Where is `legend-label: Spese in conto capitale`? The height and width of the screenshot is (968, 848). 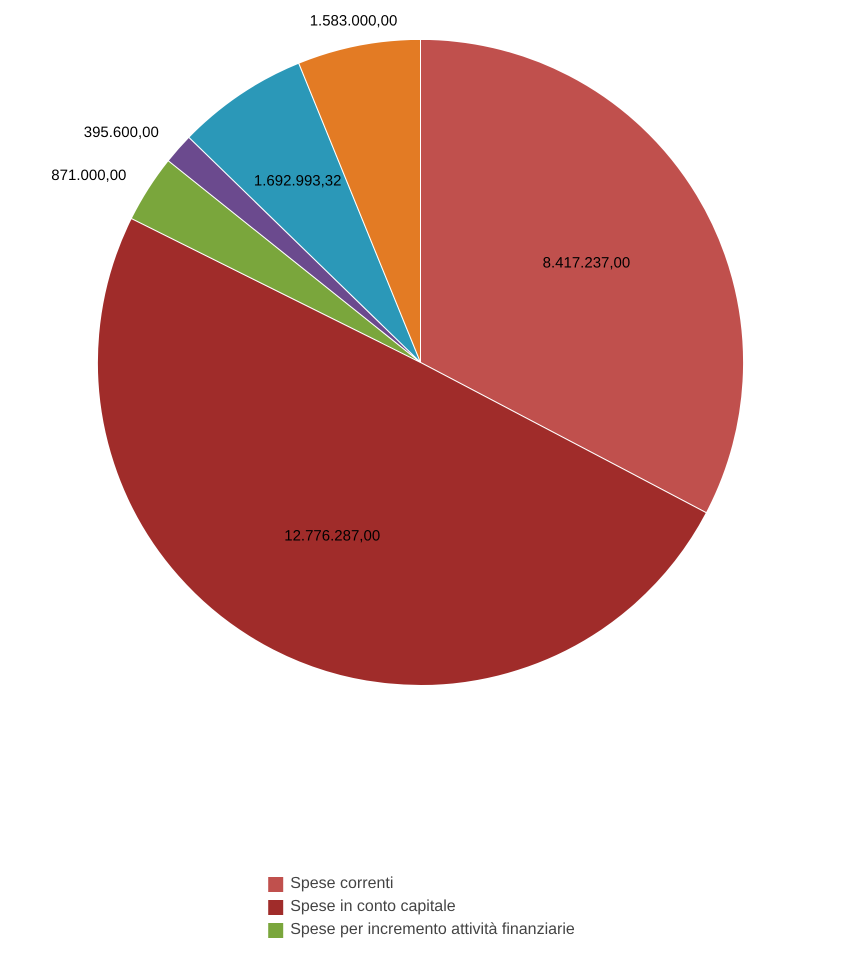 legend-label: Spese in conto capitale is located at coordinates (373, 907).